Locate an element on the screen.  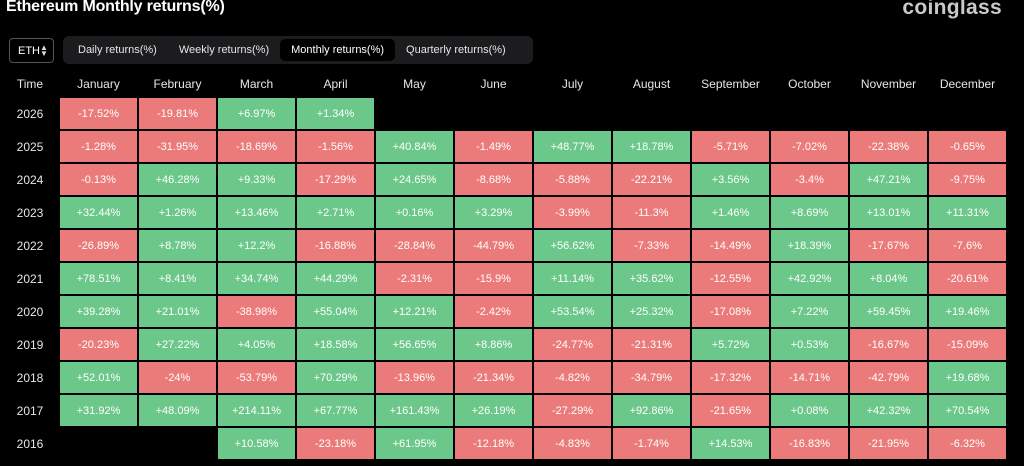
positive-return-cell: +27.22% is located at coordinates (177, 344).